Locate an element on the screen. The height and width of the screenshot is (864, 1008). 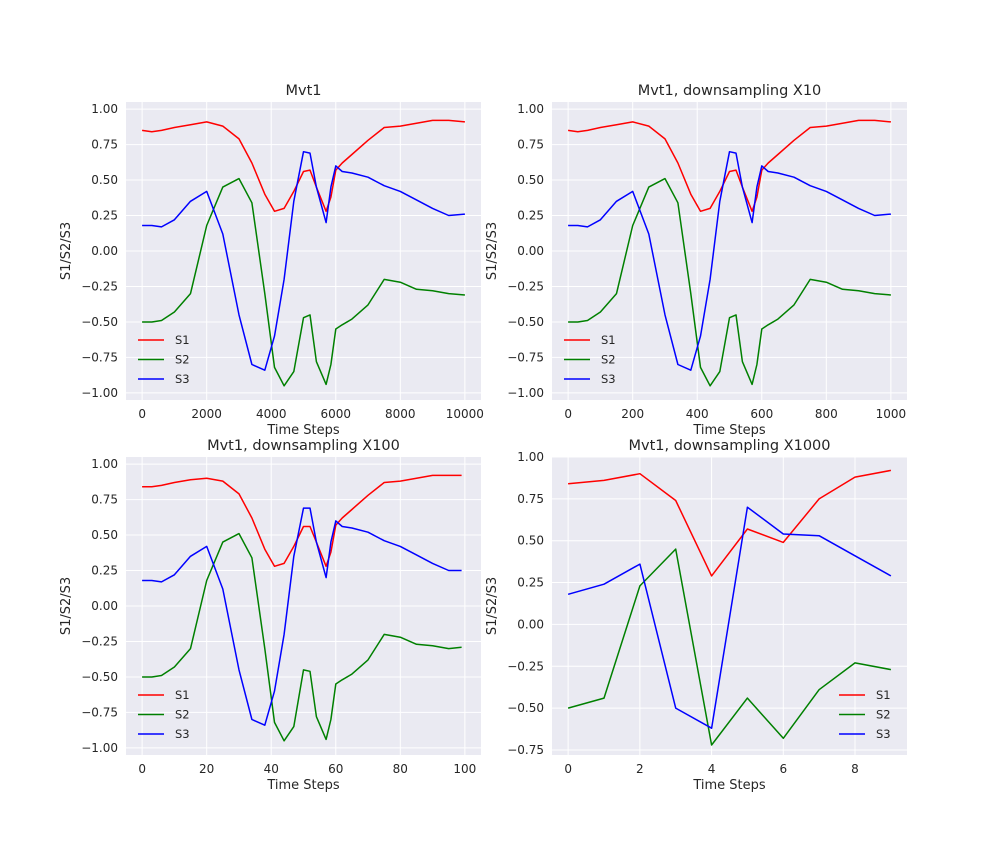
chart-title: Mvt1, downsampling X1000 is located at coordinates (729, 446).